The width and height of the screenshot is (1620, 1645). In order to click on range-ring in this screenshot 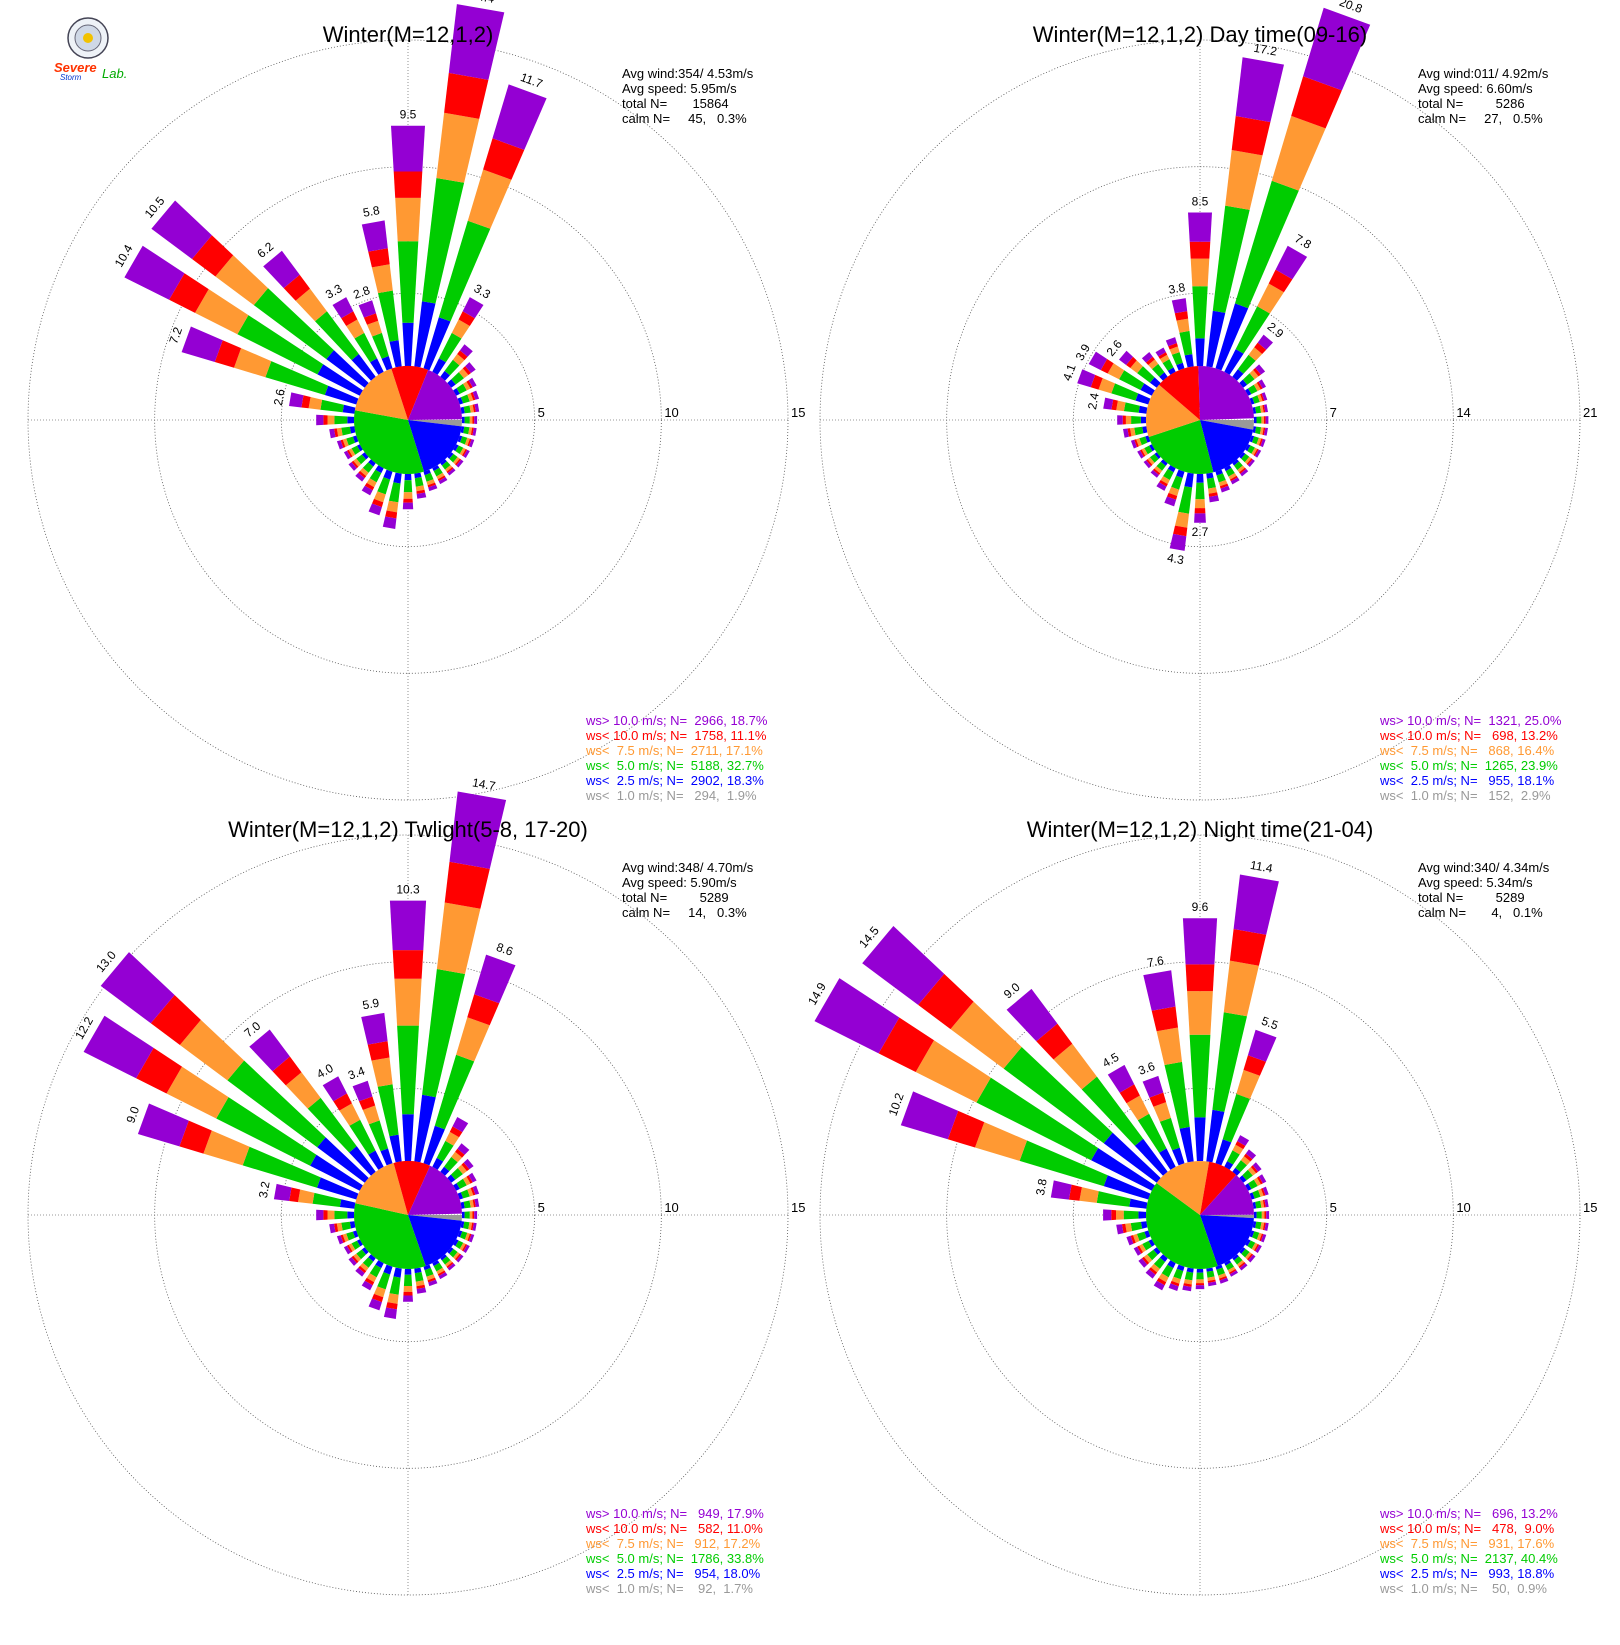, I will do `click(1200, 420)`.